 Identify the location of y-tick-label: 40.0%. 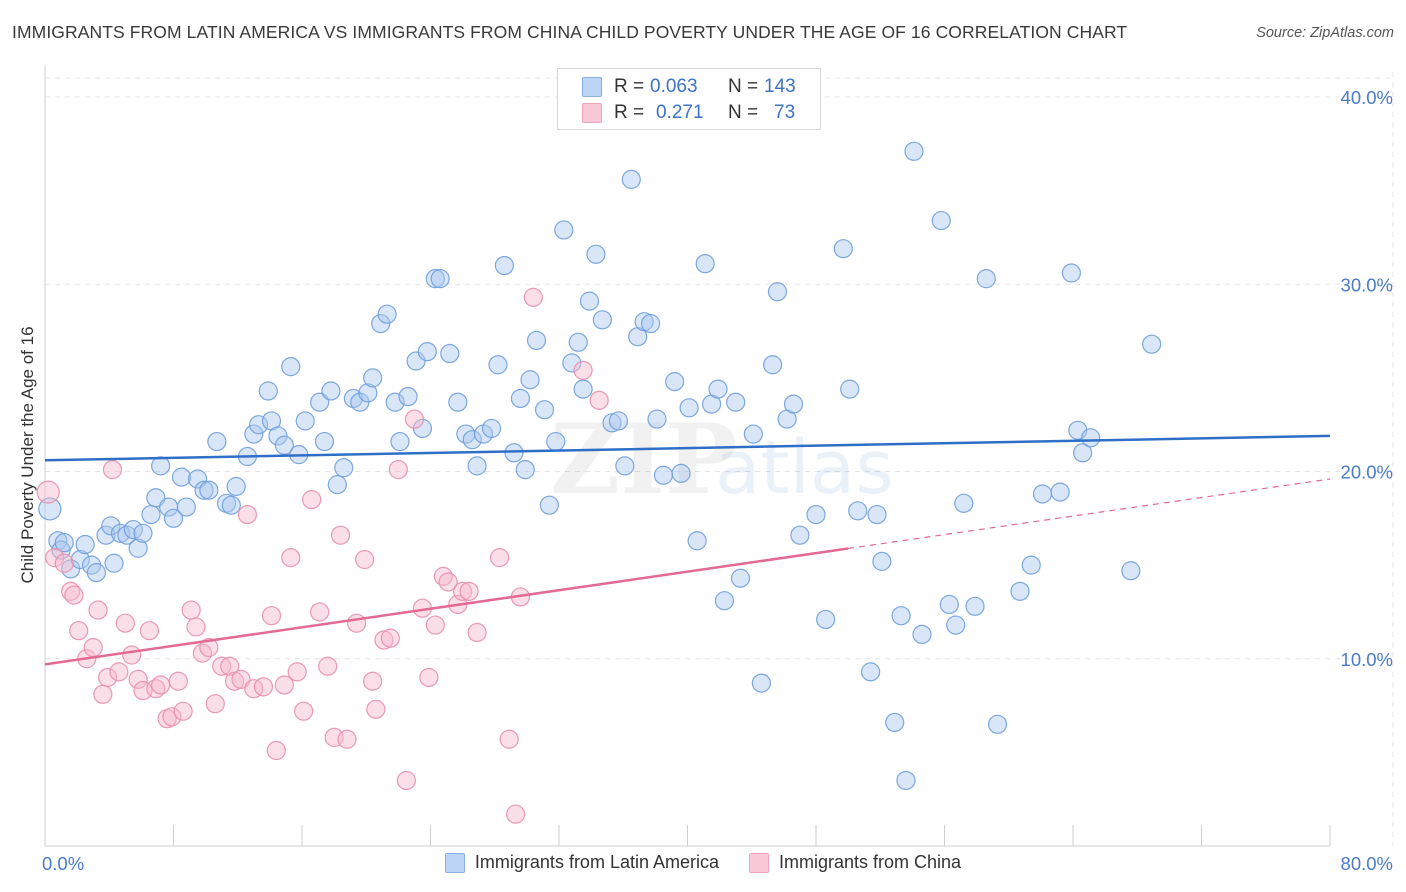
(1367, 97).